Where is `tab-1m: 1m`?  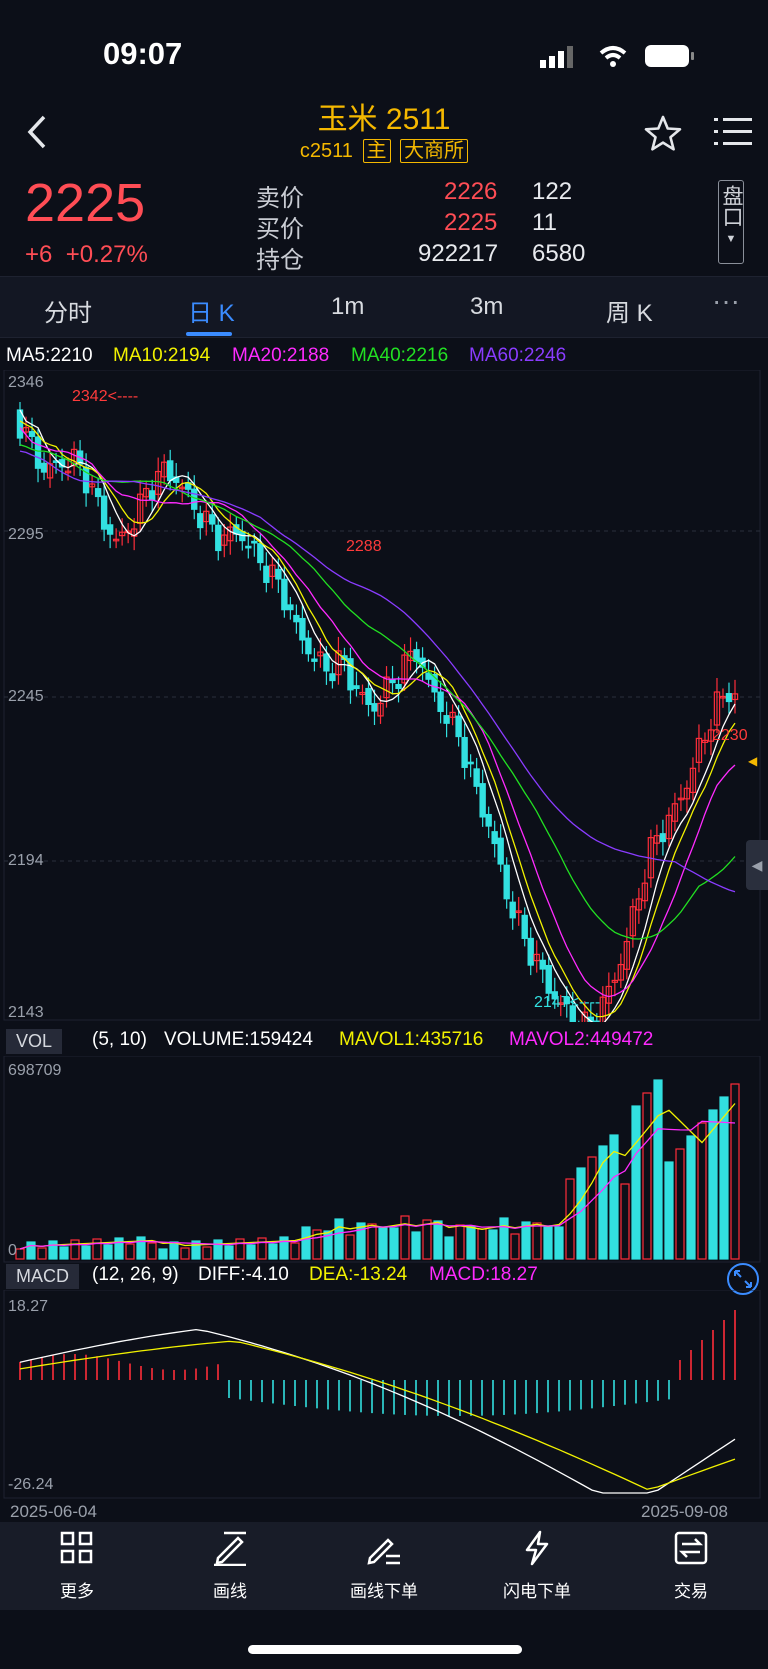
tab-1m: 1m is located at coordinates (348, 306).